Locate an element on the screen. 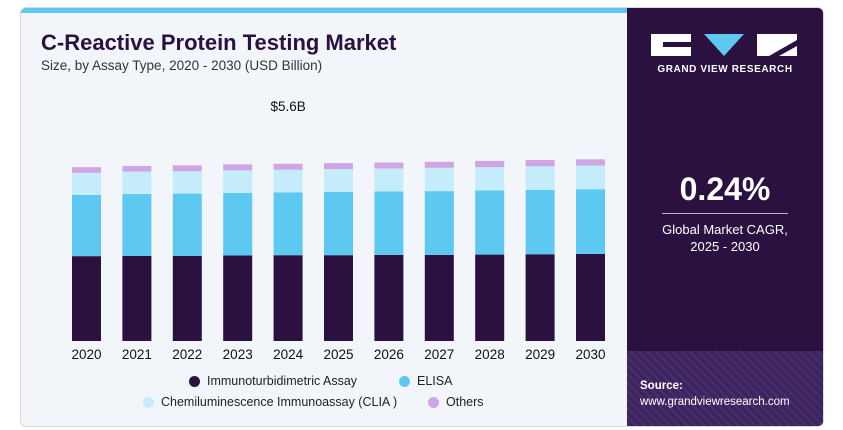 This screenshot has height=430, width=843. bar-2020-immunoturbidimetric-assay is located at coordinates (86, 298).